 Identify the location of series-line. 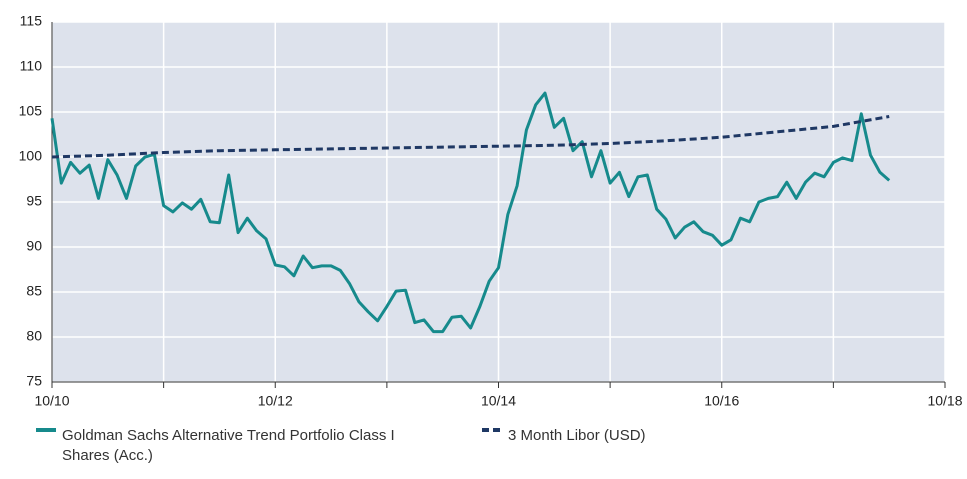
(470, 137).